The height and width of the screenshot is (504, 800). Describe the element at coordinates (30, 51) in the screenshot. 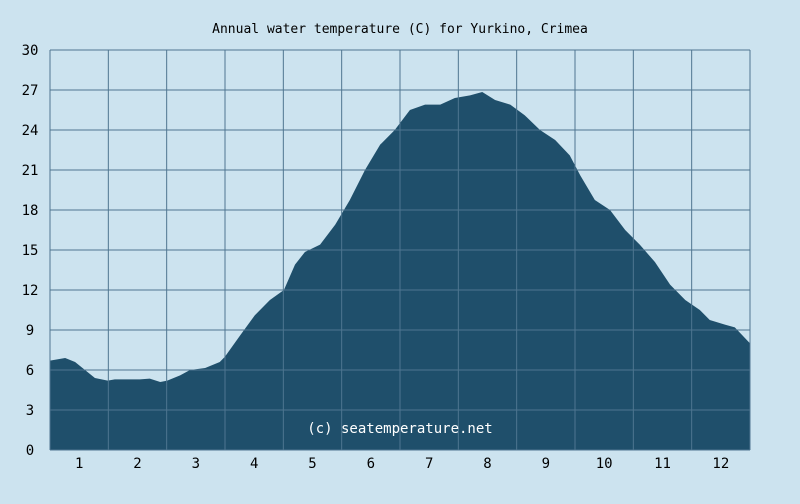

I see `y-tick-label: 30` at that location.